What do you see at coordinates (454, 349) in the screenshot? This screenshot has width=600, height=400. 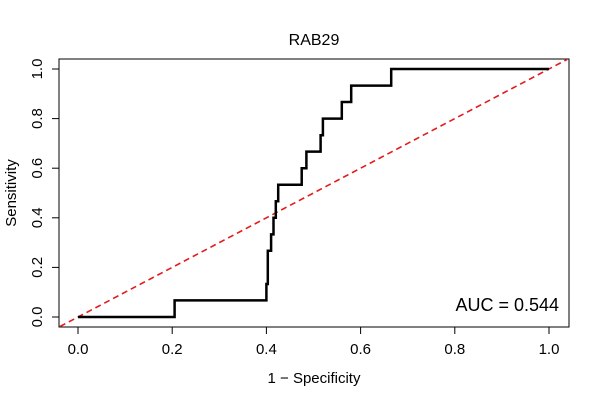 I see `x-tick-label: 0.8` at bounding box center [454, 349].